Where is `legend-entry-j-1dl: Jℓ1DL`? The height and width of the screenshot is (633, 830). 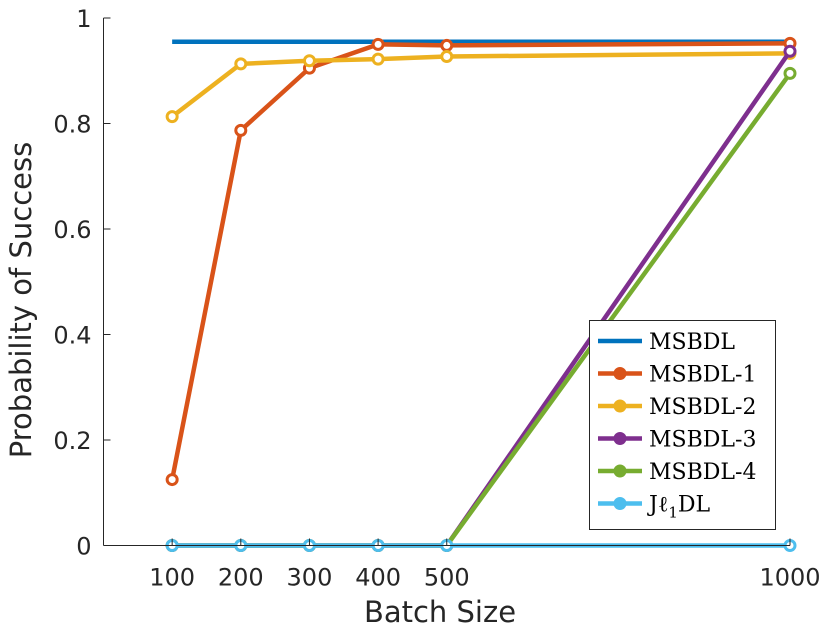
legend-entry-j-1dl: Jℓ1DL is located at coordinates (654, 507).